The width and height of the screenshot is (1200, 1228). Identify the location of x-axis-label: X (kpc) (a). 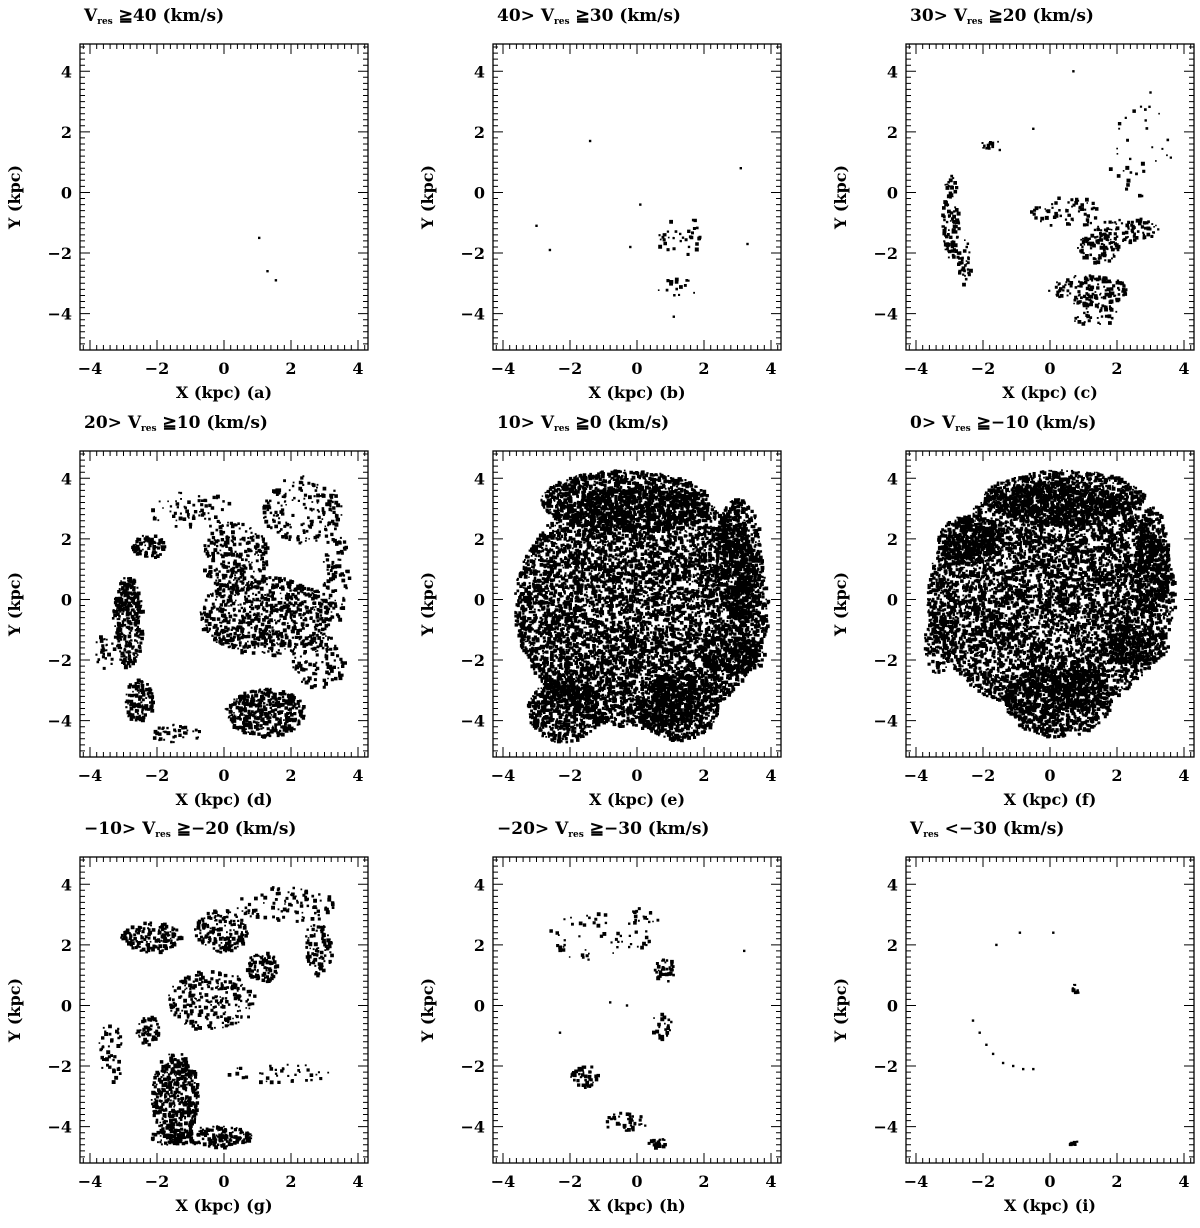
(224, 392).